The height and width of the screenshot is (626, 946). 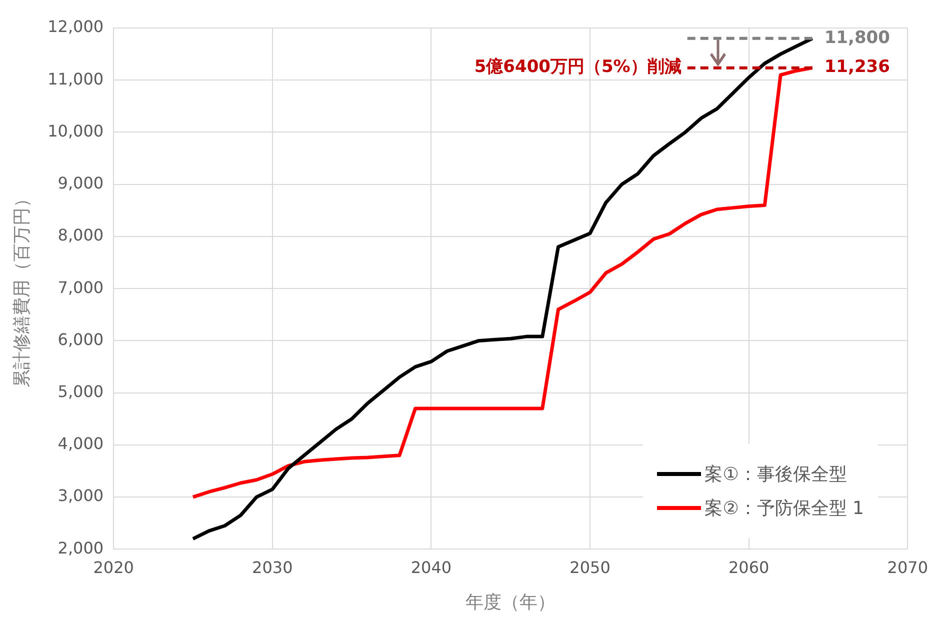 I want to click on x-axis-title: 年度（年）, so click(x=511, y=602).